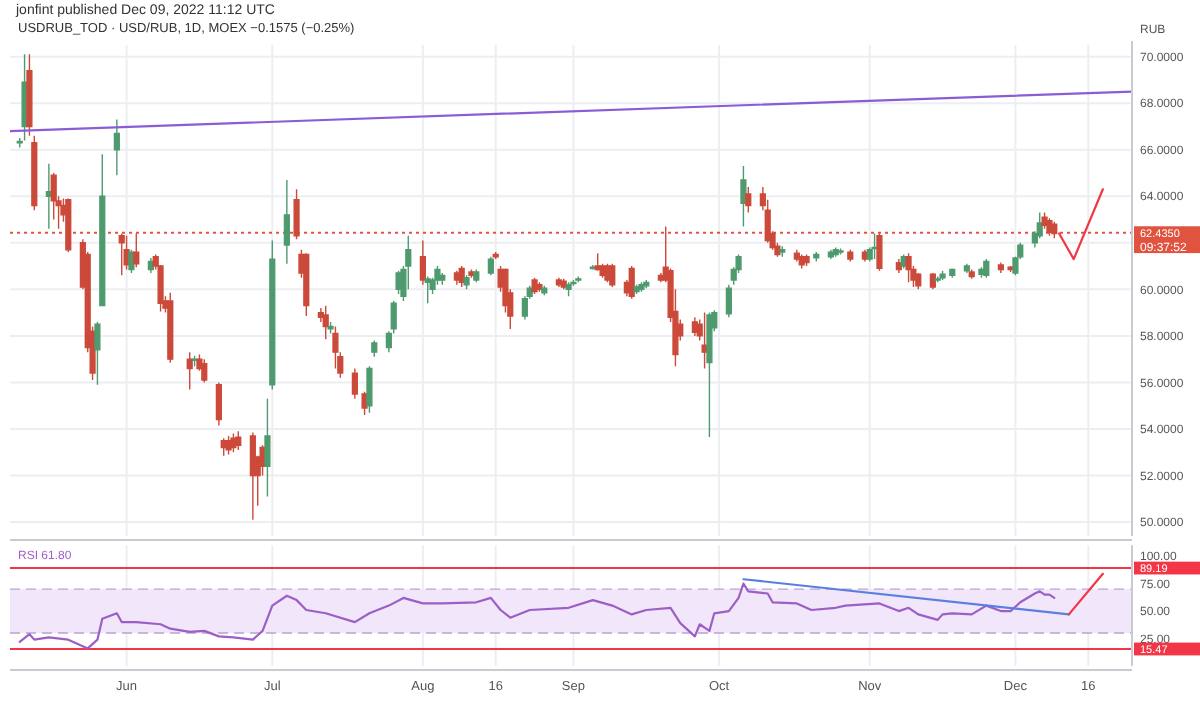 The height and width of the screenshot is (726, 1200). What do you see at coordinates (537, 616) in the screenshot?
I see `line-series` at bounding box center [537, 616].